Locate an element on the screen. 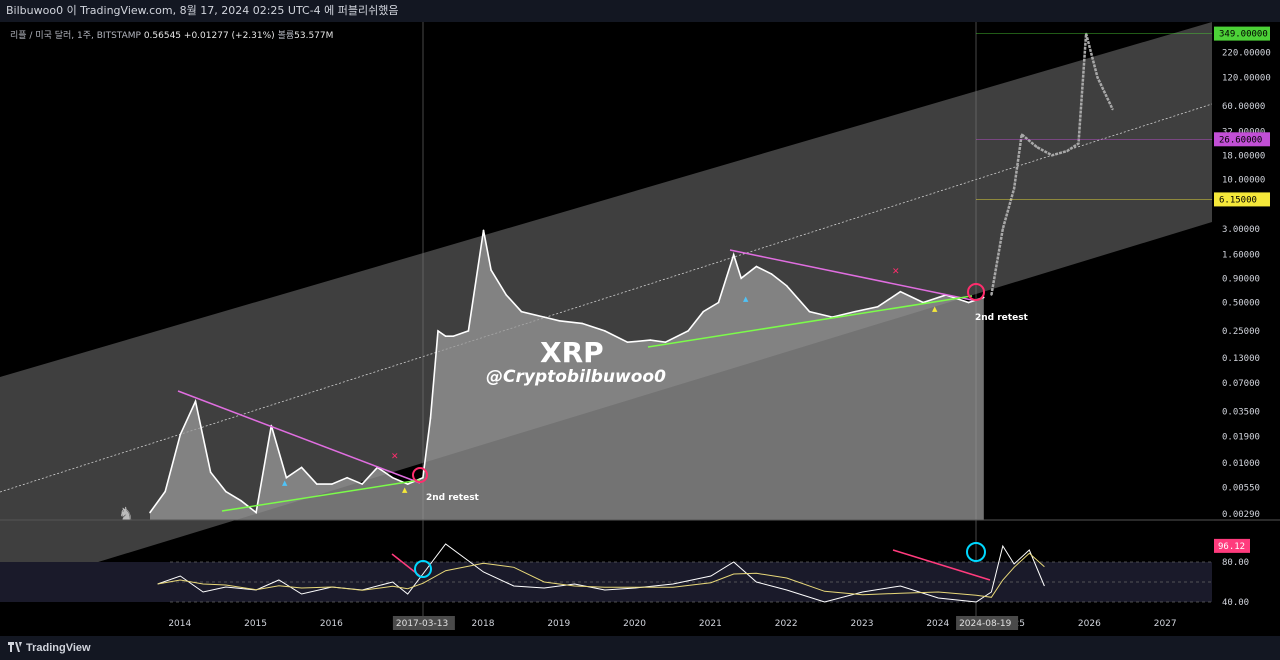 This screenshot has height=660, width=1280. last-price: 0.56545 is located at coordinates (162, 36).